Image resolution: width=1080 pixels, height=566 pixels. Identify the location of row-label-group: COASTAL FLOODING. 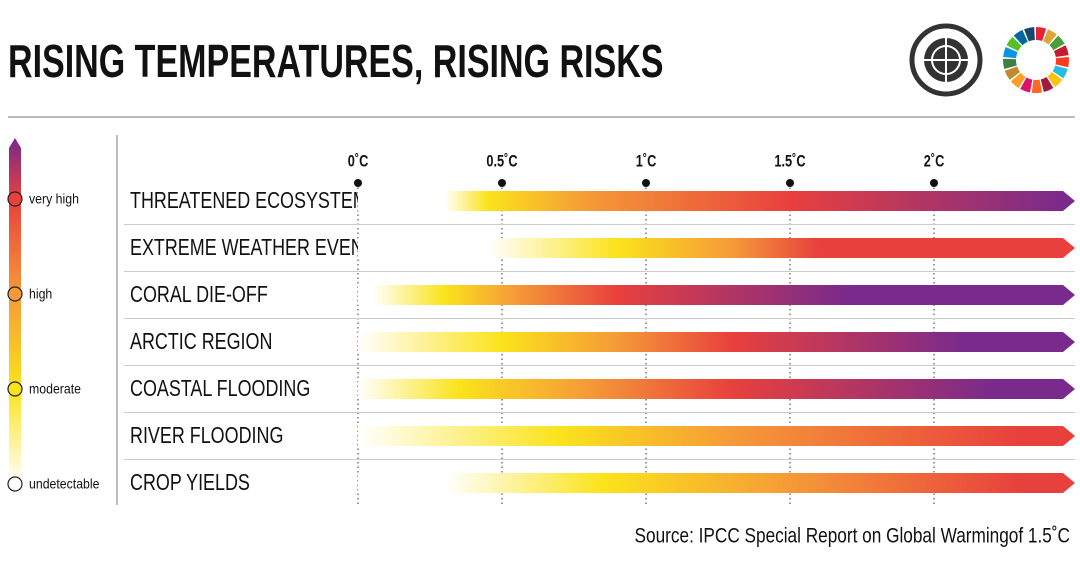
(220, 389).